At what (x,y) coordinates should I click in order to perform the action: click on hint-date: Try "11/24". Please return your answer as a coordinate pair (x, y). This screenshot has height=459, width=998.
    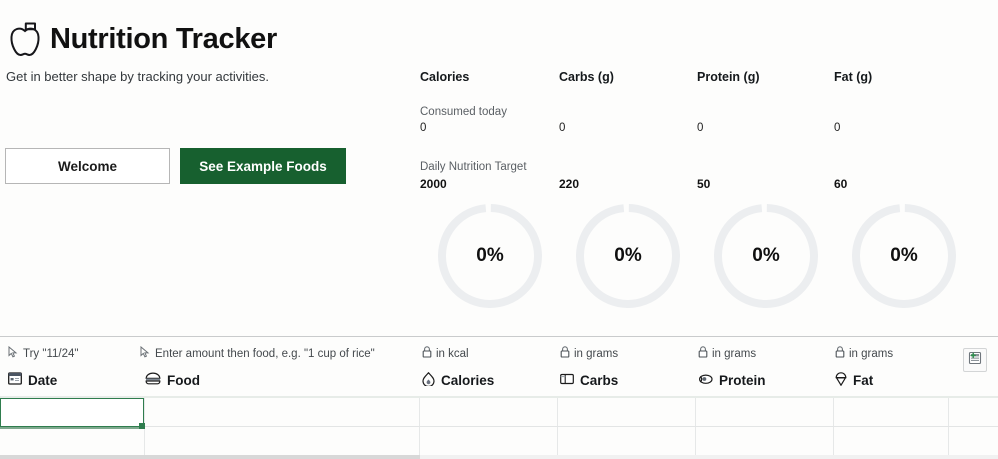
    Looking at the image, I should click on (43, 353).